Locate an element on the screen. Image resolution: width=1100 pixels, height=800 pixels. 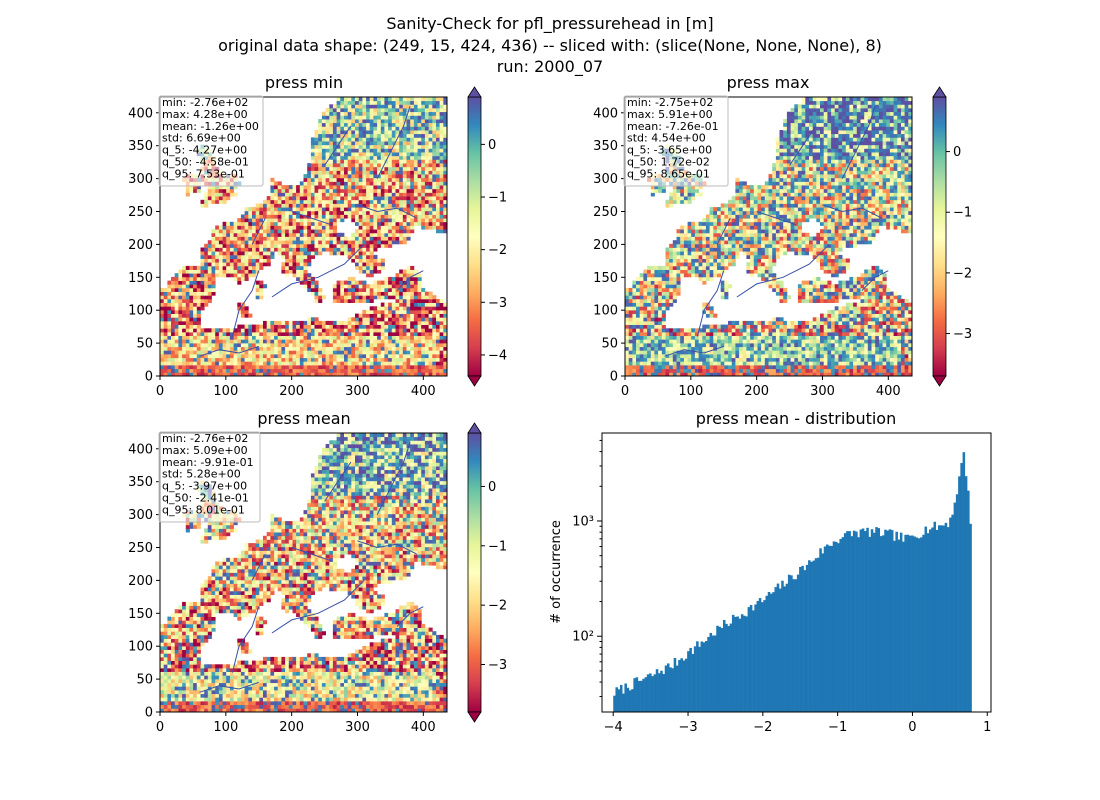
stats-box is located at coordinates (211, 141).